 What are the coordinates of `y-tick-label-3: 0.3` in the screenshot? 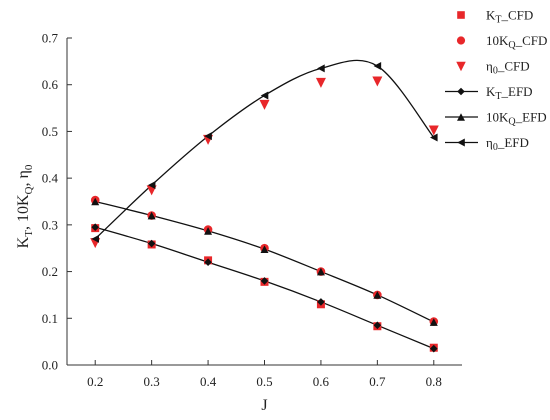 It's located at (50, 224).